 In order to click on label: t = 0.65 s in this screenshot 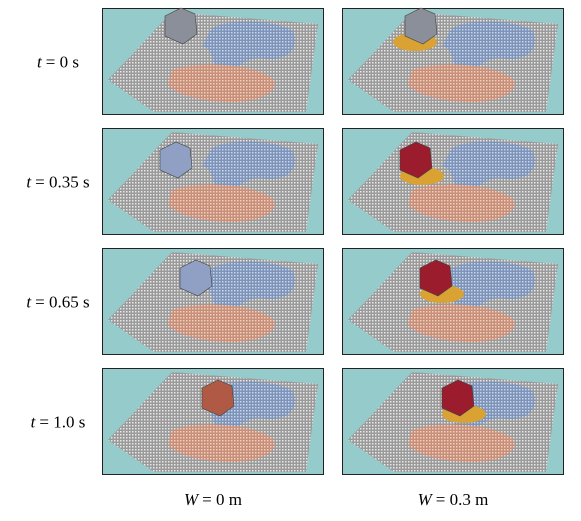, I will do `click(57, 302)`.